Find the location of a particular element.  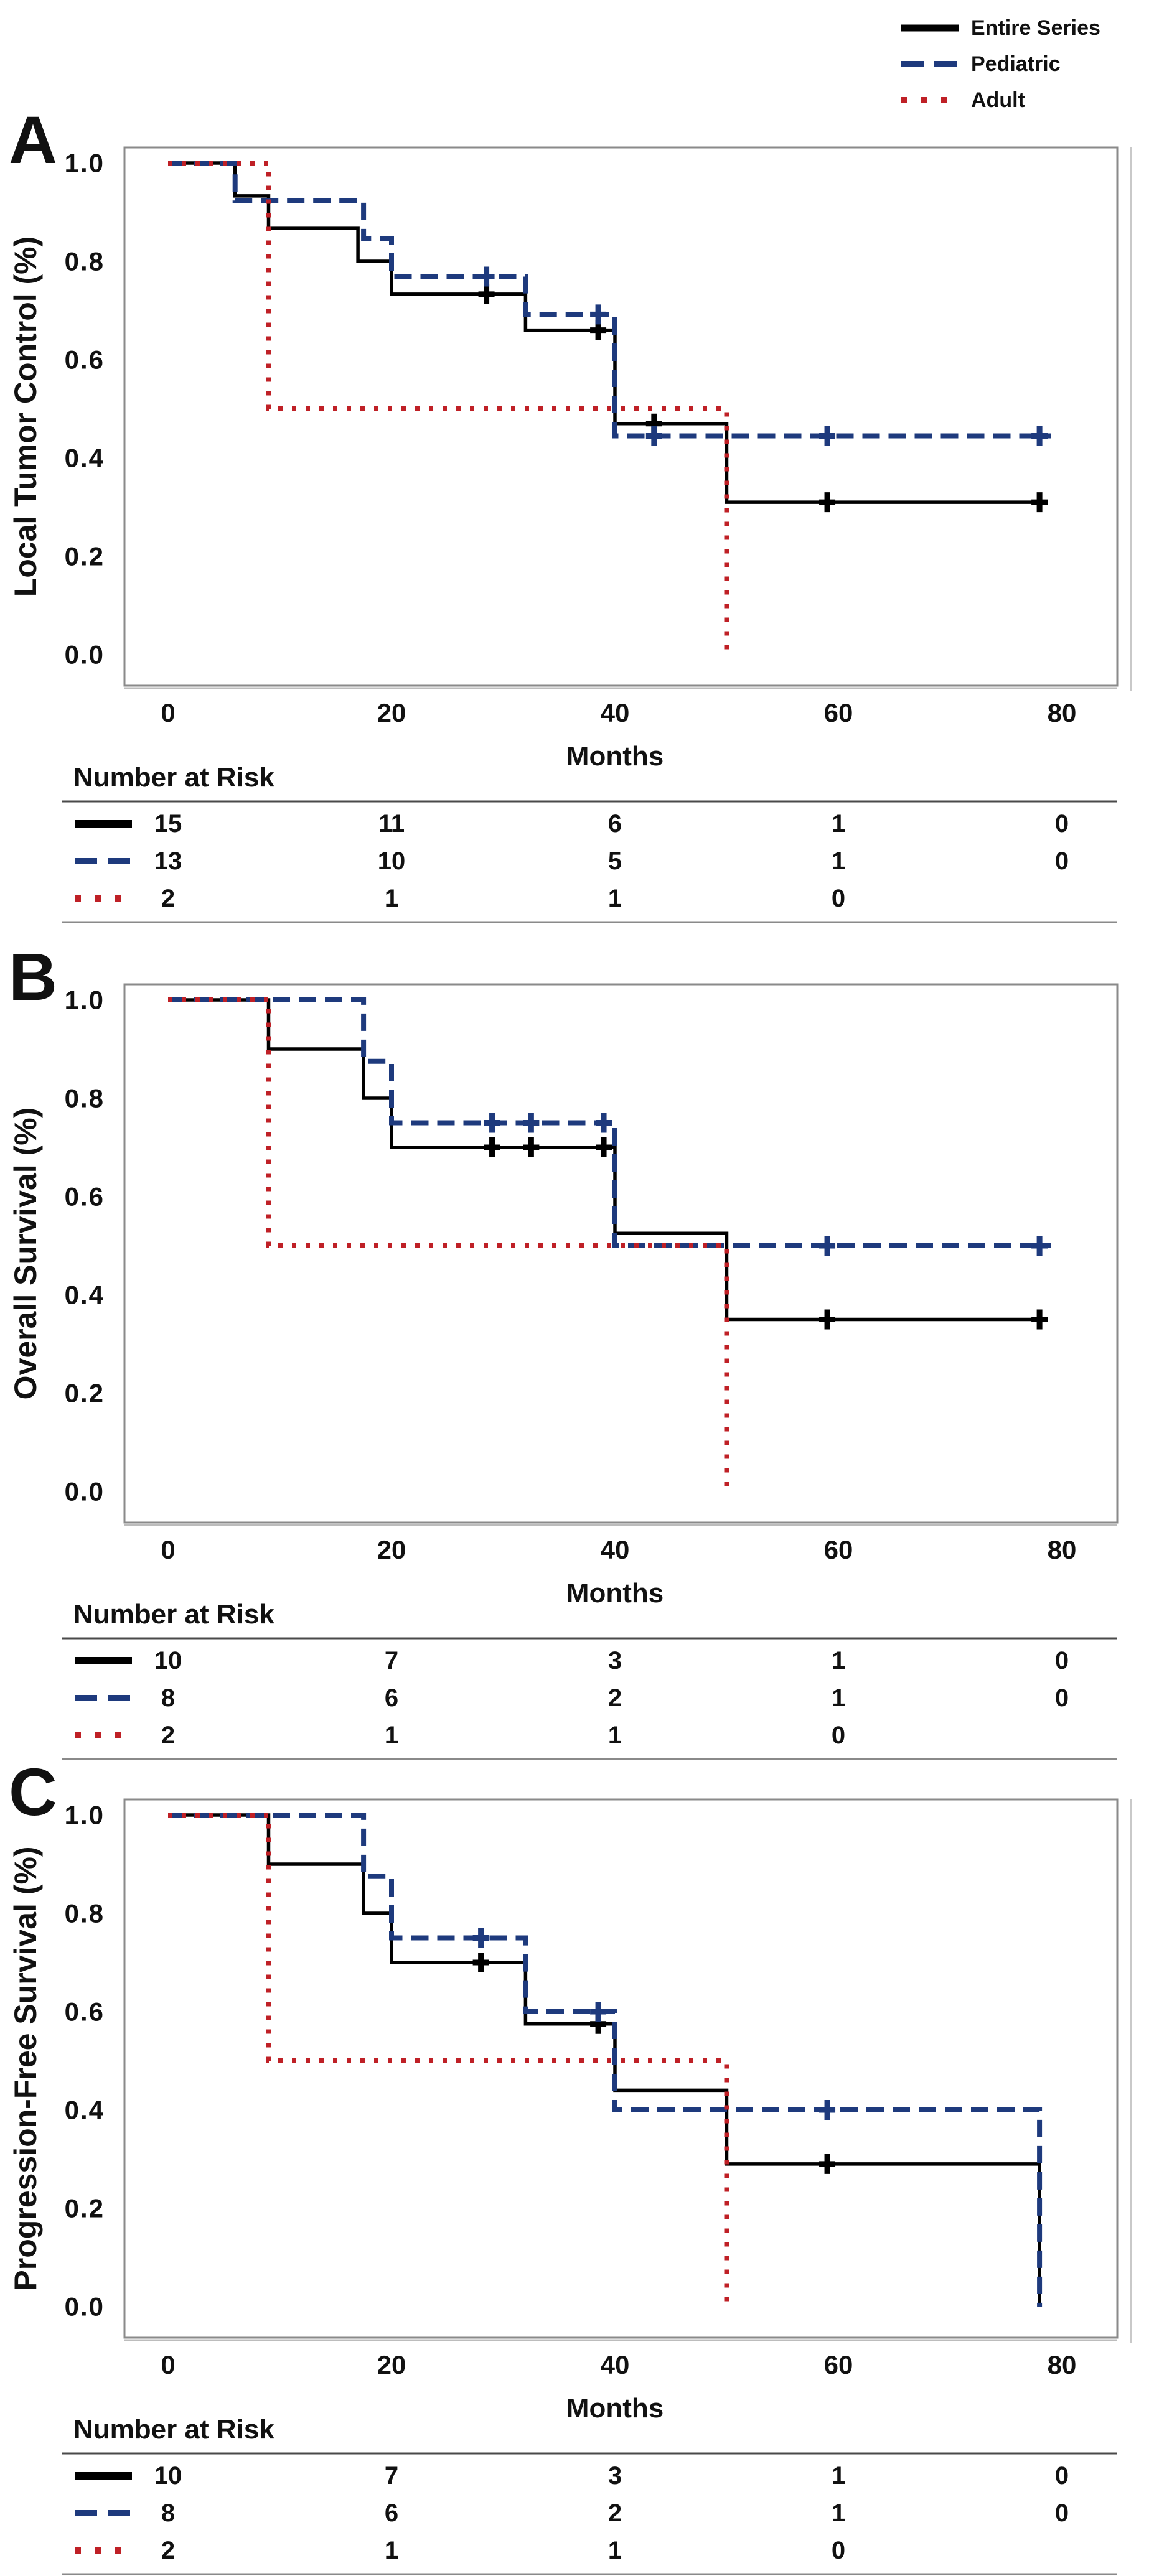

legend-label: Entire Series is located at coordinates (1035, 28).